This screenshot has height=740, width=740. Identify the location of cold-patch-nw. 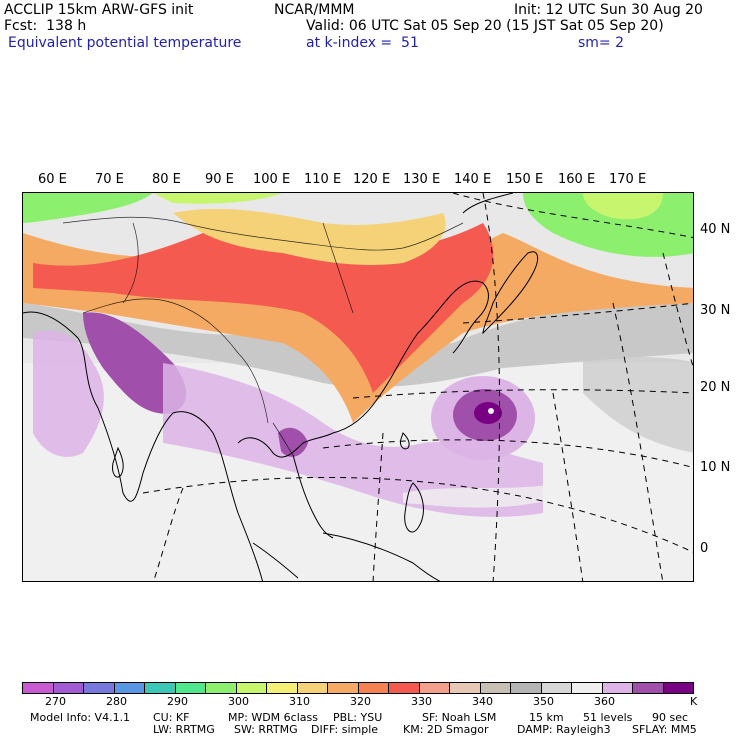
(88, 208).